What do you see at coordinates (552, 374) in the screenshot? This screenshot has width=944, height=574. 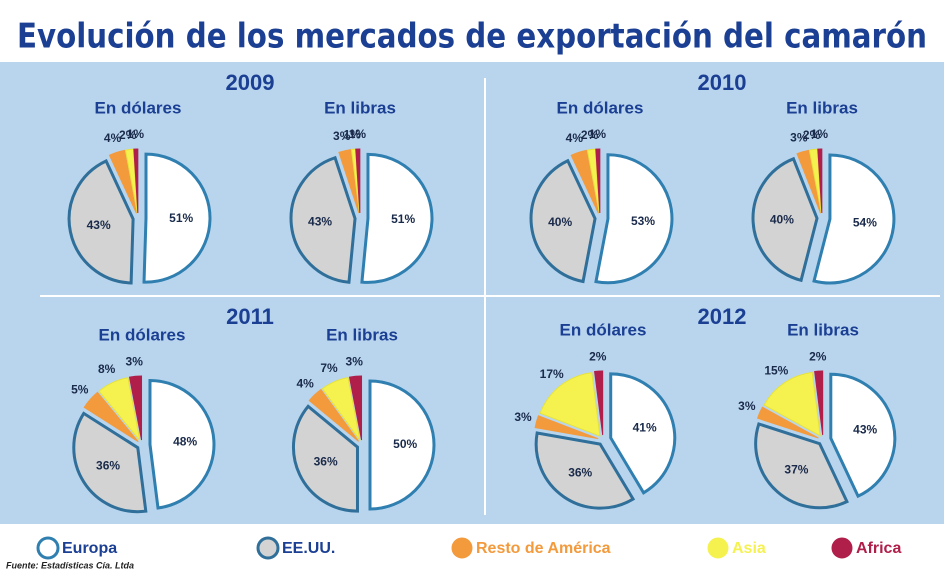 I see `data-label: 17%` at bounding box center [552, 374].